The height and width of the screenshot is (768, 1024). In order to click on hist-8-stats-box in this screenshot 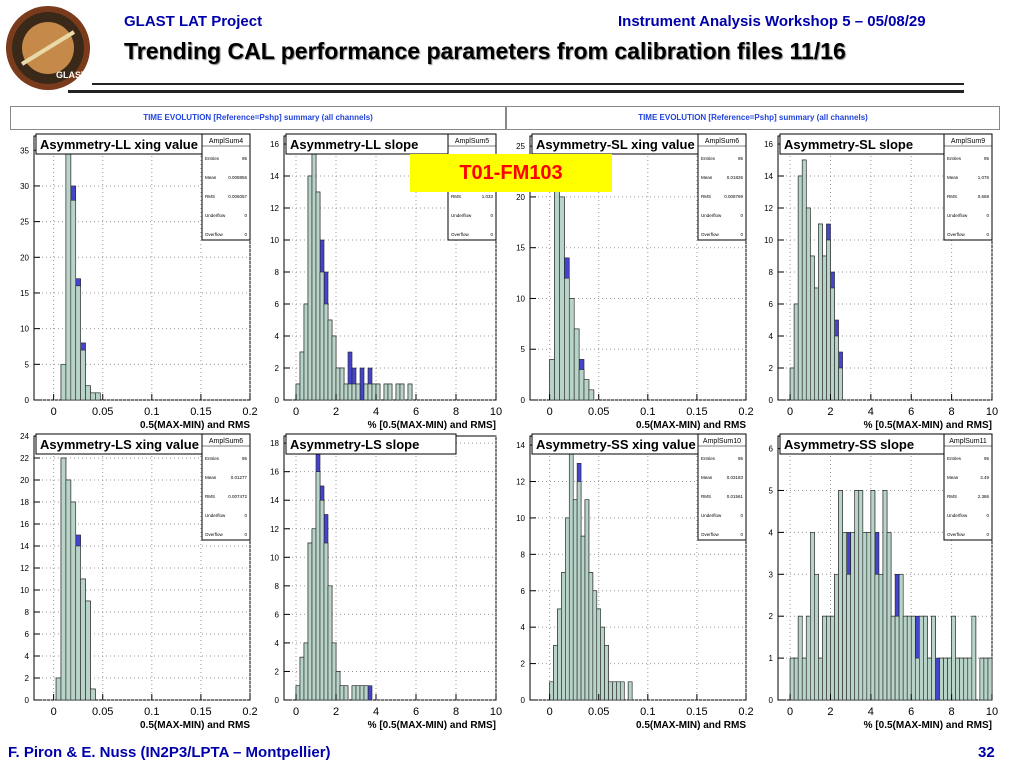, I will do `click(968, 487)`.